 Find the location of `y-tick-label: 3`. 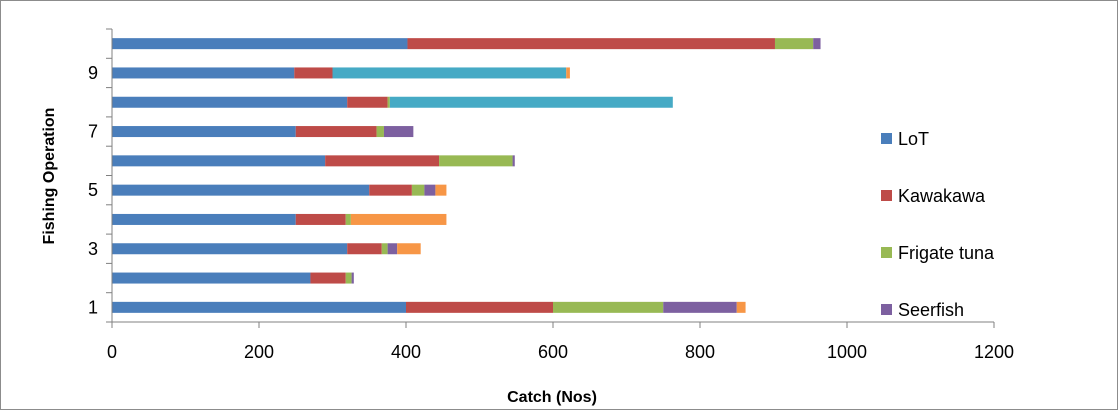

y-tick-label: 3 is located at coordinates (93, 249).